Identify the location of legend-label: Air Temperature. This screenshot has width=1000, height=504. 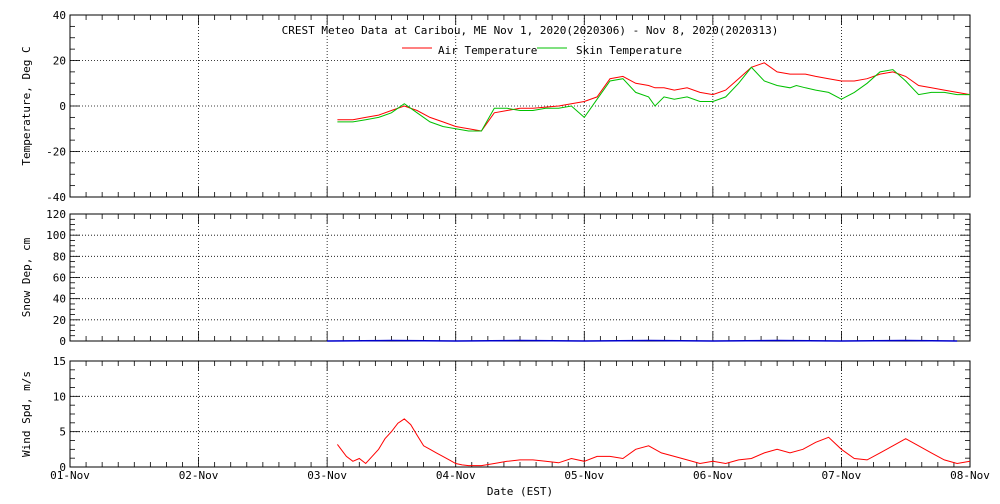
(487, 50).